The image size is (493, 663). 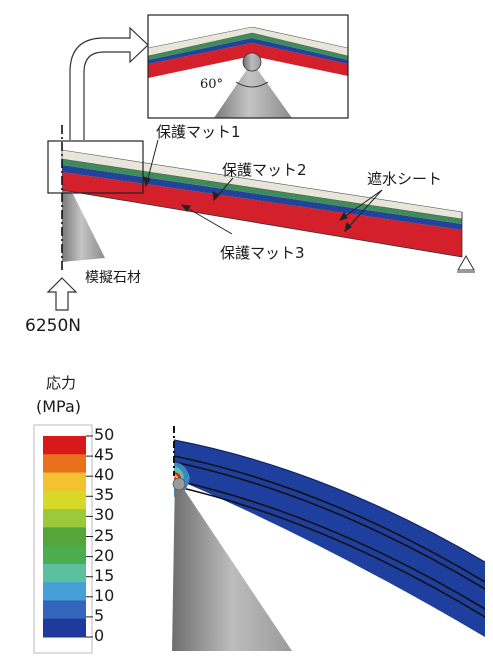 I want to click on detail-frame, so click(x=248, y=66).